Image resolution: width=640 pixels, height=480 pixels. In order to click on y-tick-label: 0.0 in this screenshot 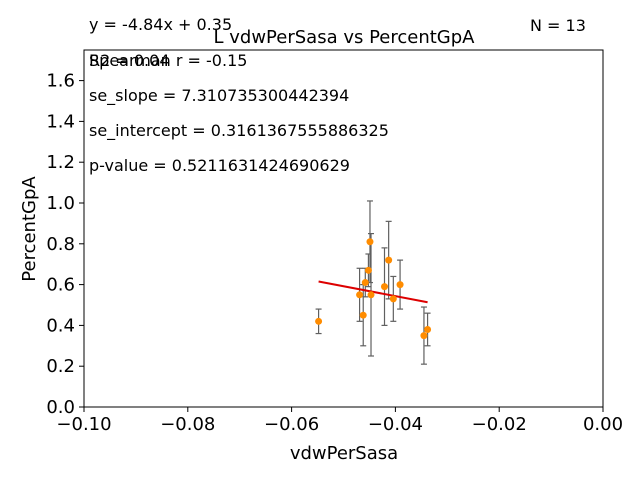, I will do `click(60, 407)`.